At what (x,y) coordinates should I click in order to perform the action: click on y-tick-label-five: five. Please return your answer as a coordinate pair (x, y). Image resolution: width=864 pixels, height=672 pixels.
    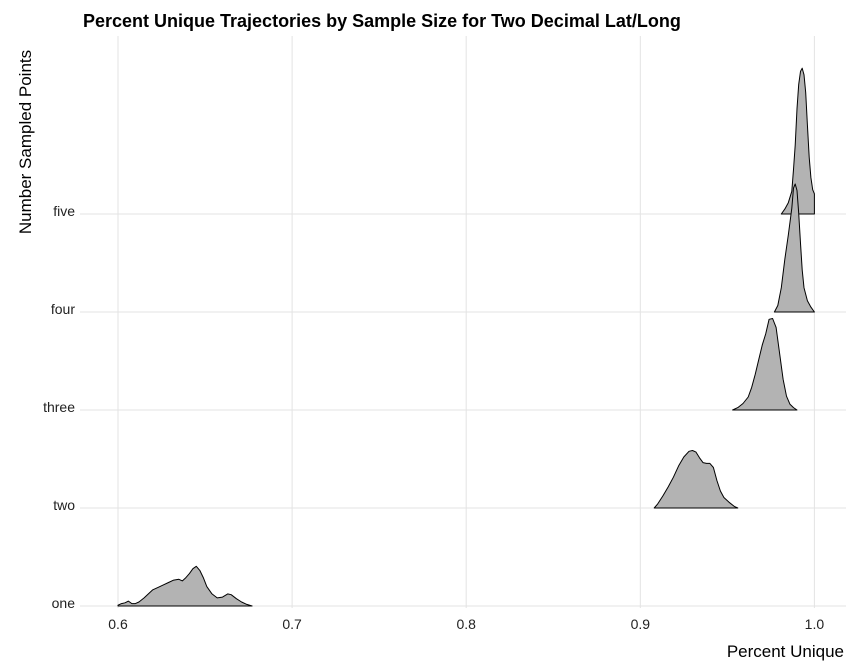
    Looking at the image, I should click on (64, 211).